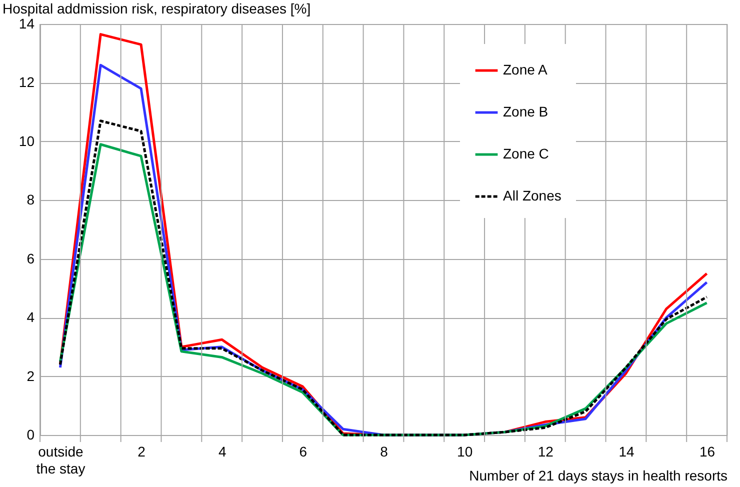  Describe the element at coordinates (222, 452) in the screenshot. I see `x-tick-label: 4` at that location.